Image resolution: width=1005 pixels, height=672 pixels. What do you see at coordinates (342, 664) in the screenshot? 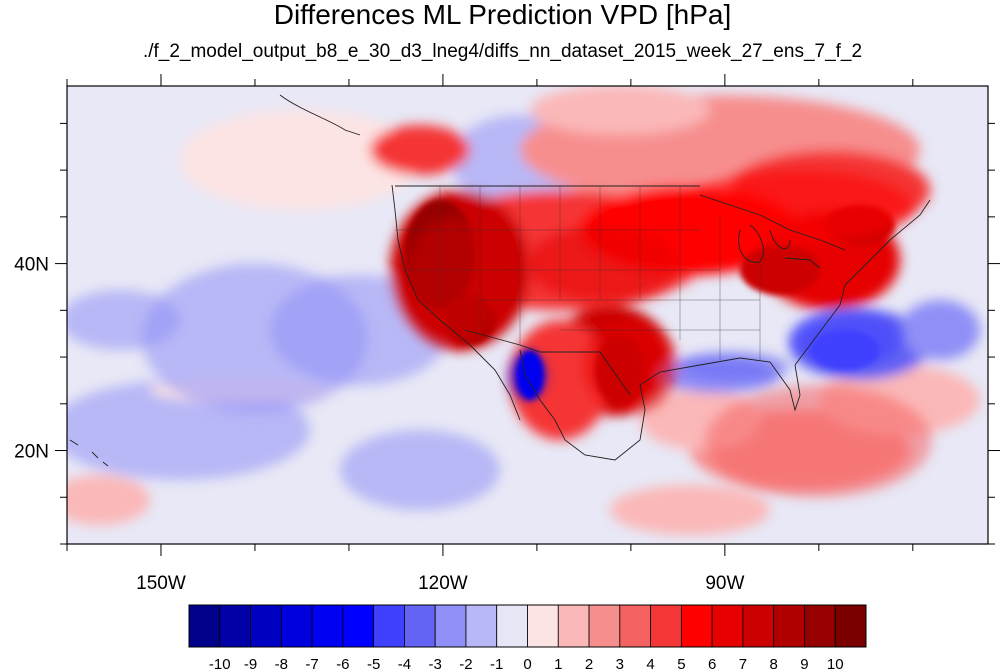
I see `colorbar-label: -6` at bounding box center [342, 664].